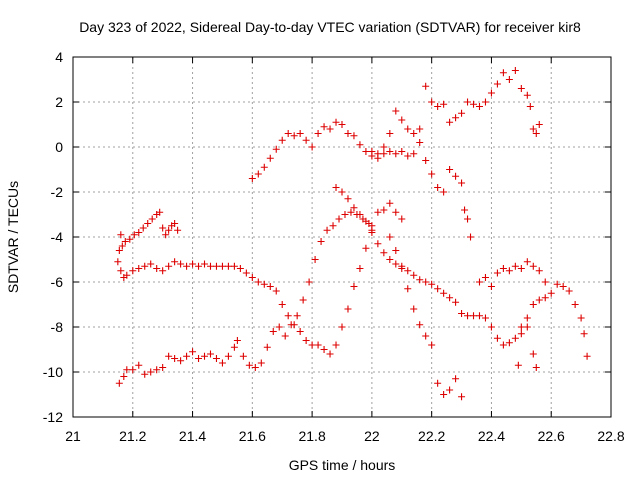 This screenshot has height=480, width=640. Describe the element at coordinates (59, 102) in the screenshot. I see `y-tick-label: 2` at that location.